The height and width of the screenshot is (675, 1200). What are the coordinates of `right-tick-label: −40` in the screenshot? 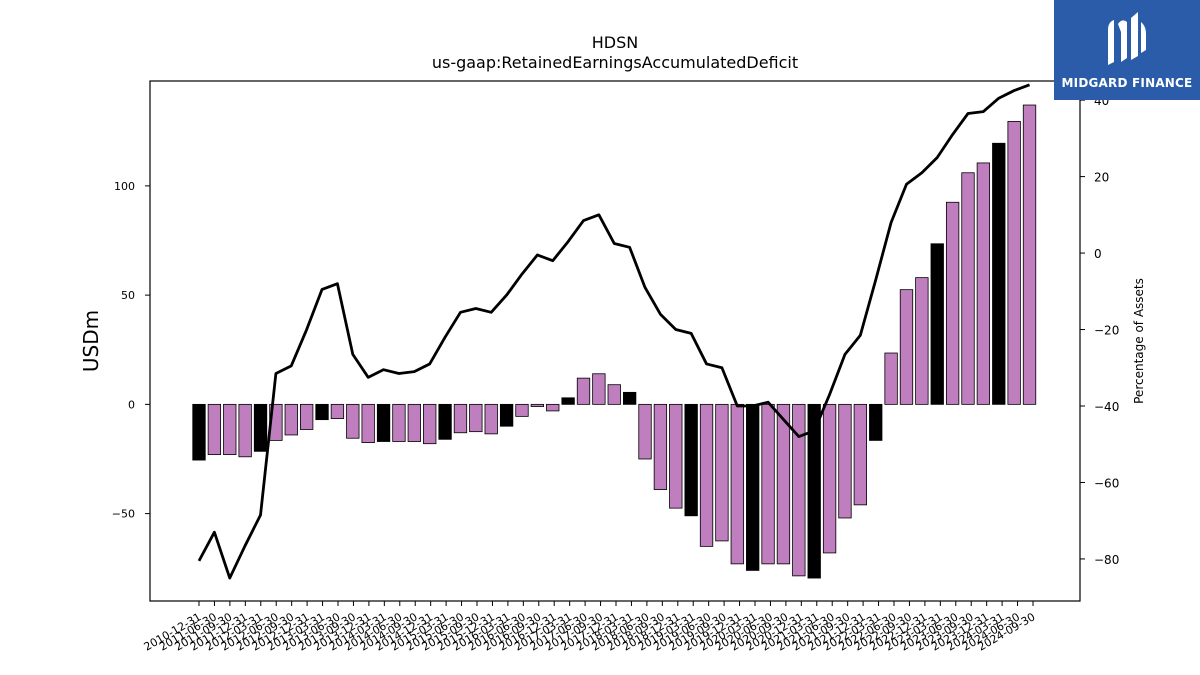 It's located at (1106, 407).